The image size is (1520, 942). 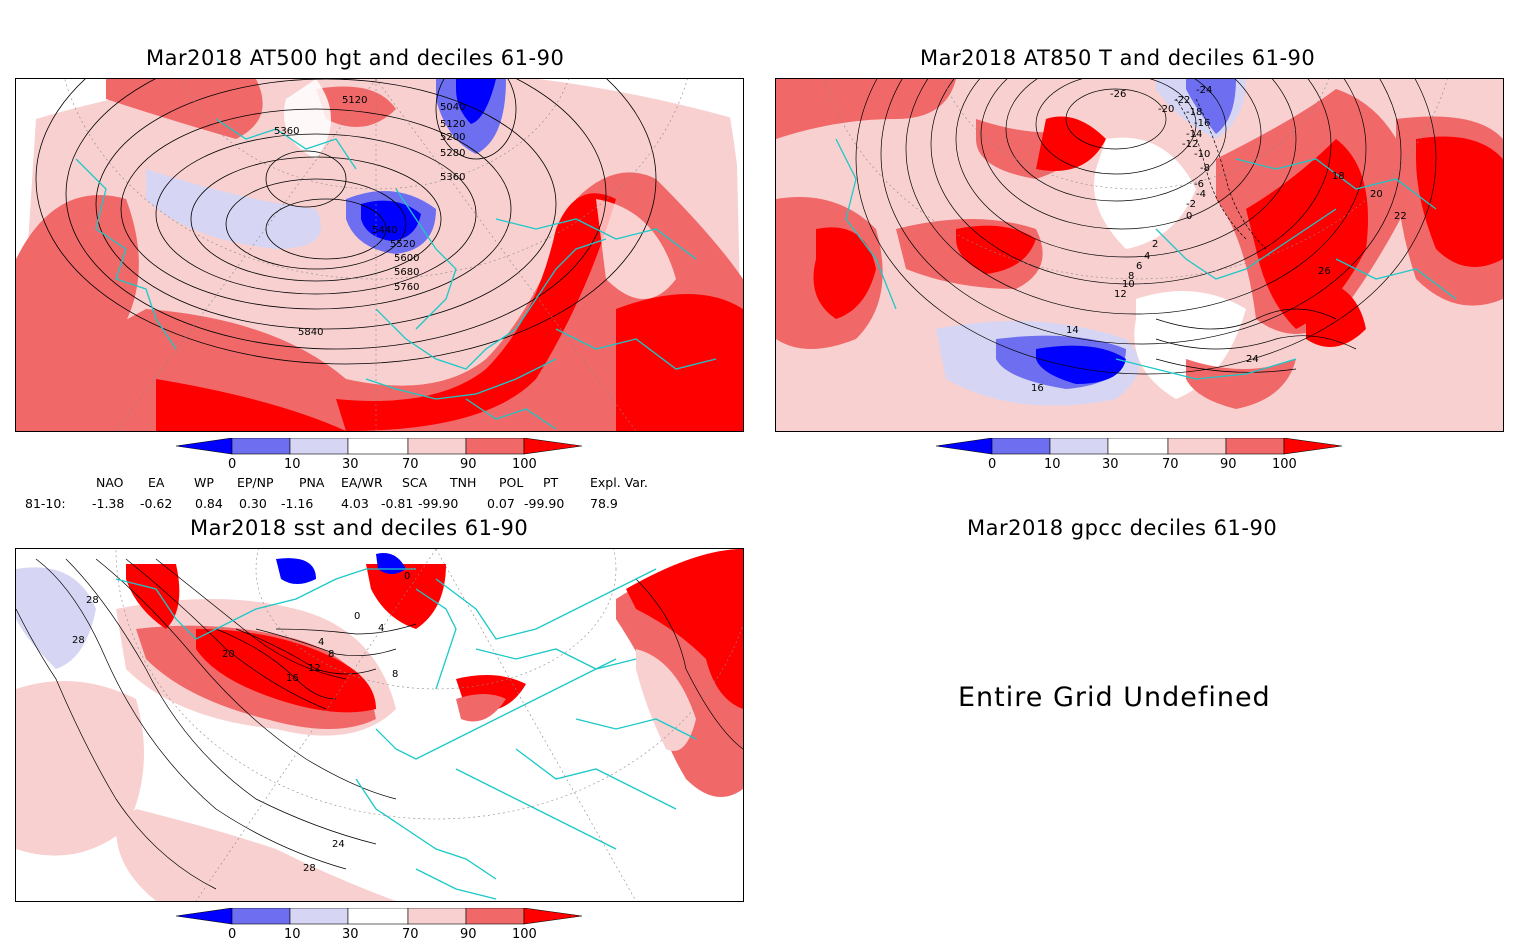 I want to click on contour-label: -20, so click(x=1166, y=109).